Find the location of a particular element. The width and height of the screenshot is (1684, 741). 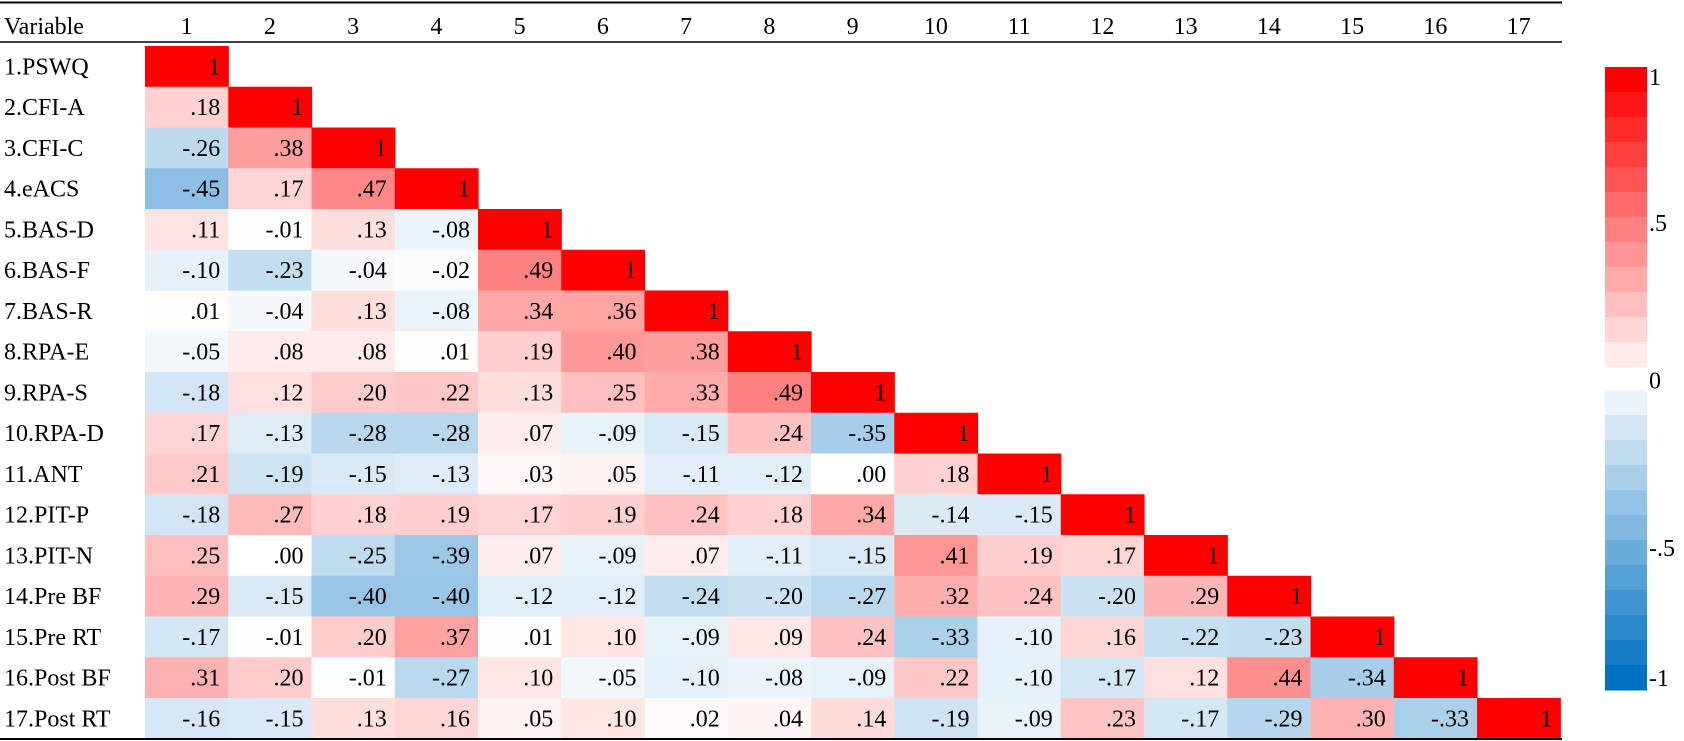

column-label-14: 14 is located at coordinates (1269, 27).